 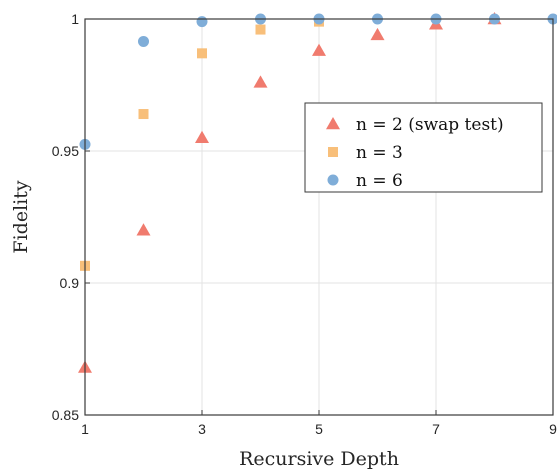 I want to click on legend-label: n = 2 (swap test), so click(x=430, y=125).